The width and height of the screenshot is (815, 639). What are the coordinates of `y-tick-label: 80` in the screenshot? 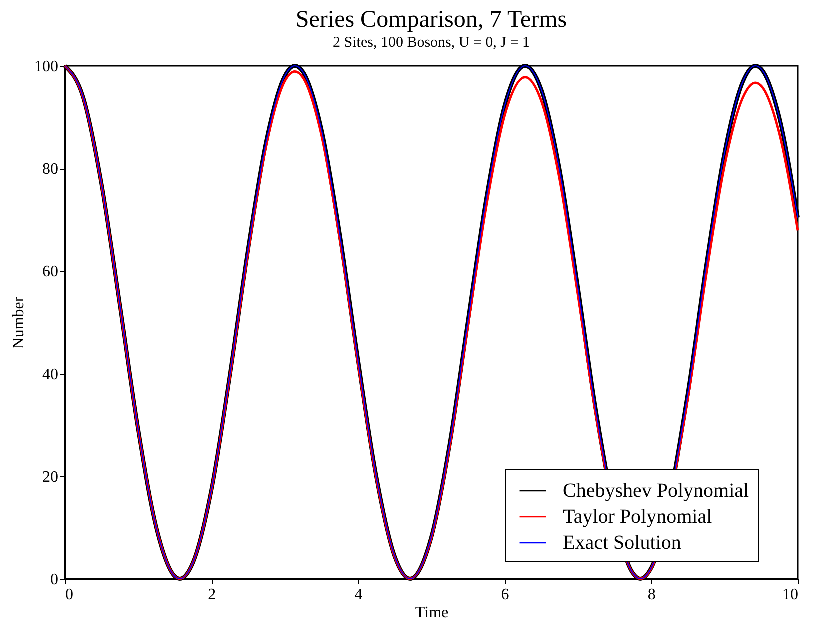 It's located at (50, 169).